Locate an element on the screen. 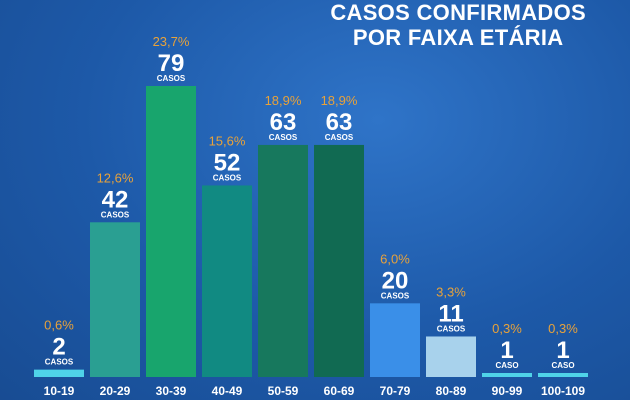 This screenshot has width=630, height=400. value-label-90-99: 1 is located at coordinates (506, 350).